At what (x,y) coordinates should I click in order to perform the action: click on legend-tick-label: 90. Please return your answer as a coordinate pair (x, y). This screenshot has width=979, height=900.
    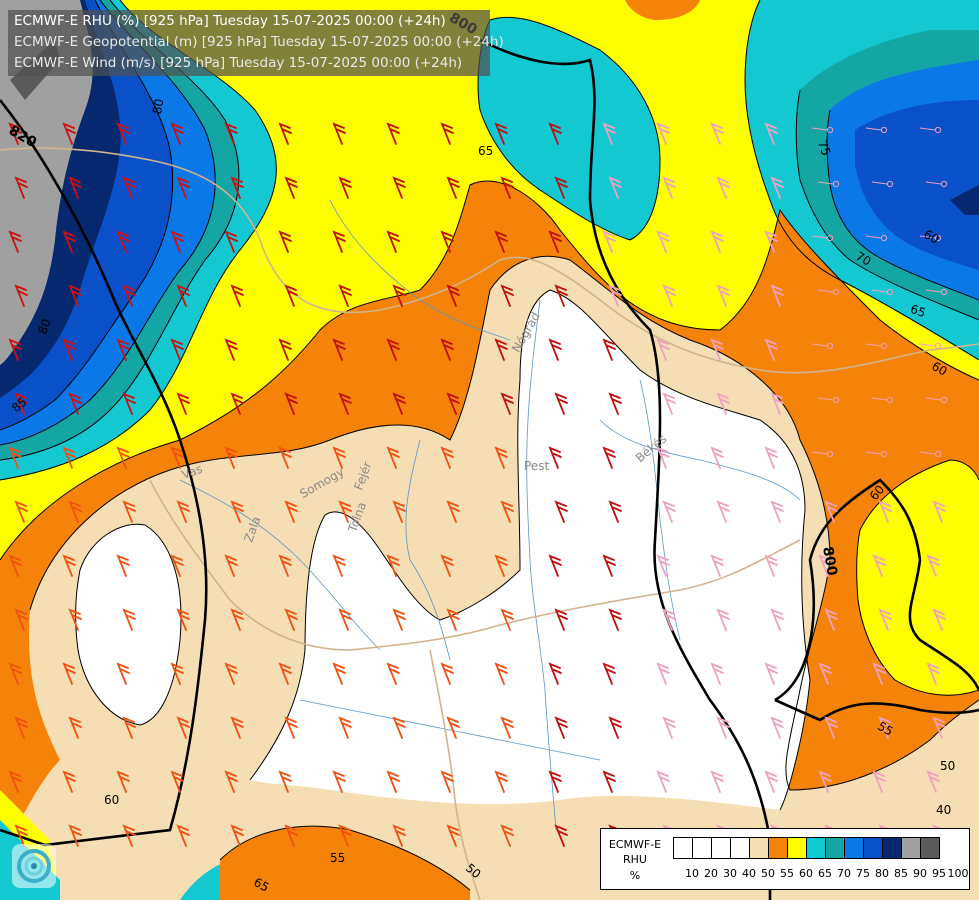
    Looking at the image, I should click on (920, 873).